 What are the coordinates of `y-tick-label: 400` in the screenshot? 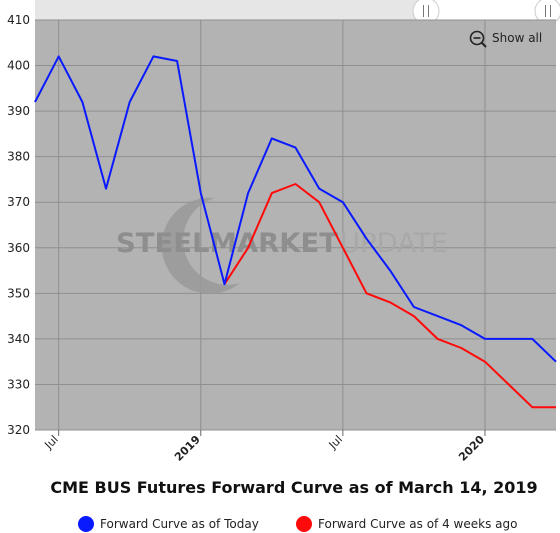 It's located at (18, 66).